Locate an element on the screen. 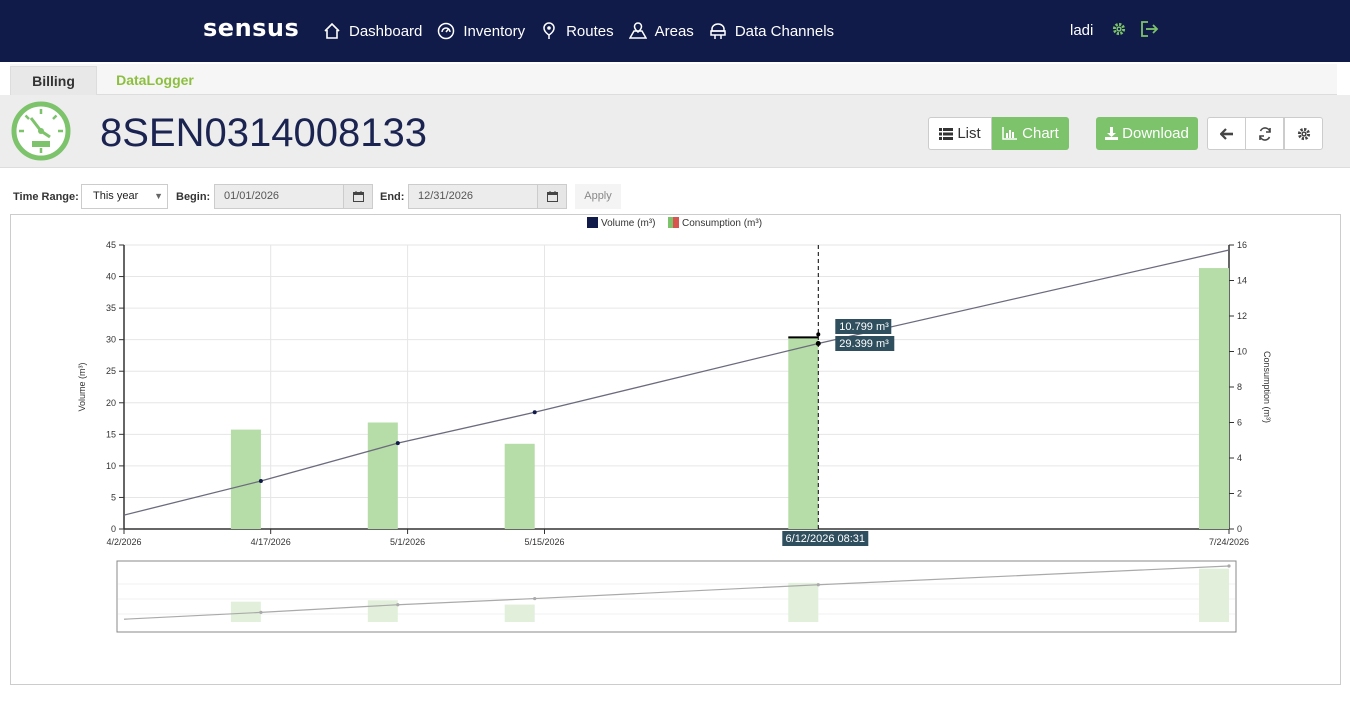 Image resolution: width=1350 pixels, height=701 pixels. tooltip-consumption-box is located at coordinates (863, 326).